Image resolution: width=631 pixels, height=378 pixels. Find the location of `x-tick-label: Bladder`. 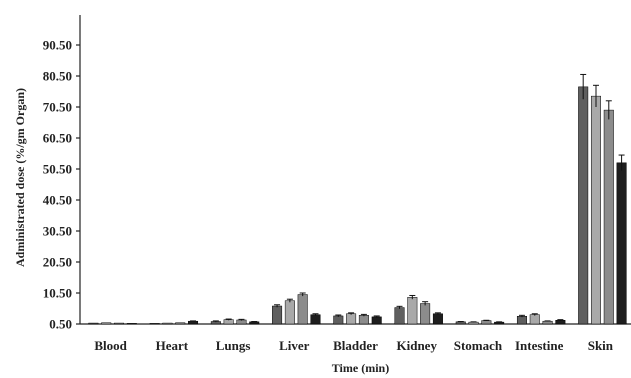

x-tick-label: Bladder is located at coordinates (355, 345).